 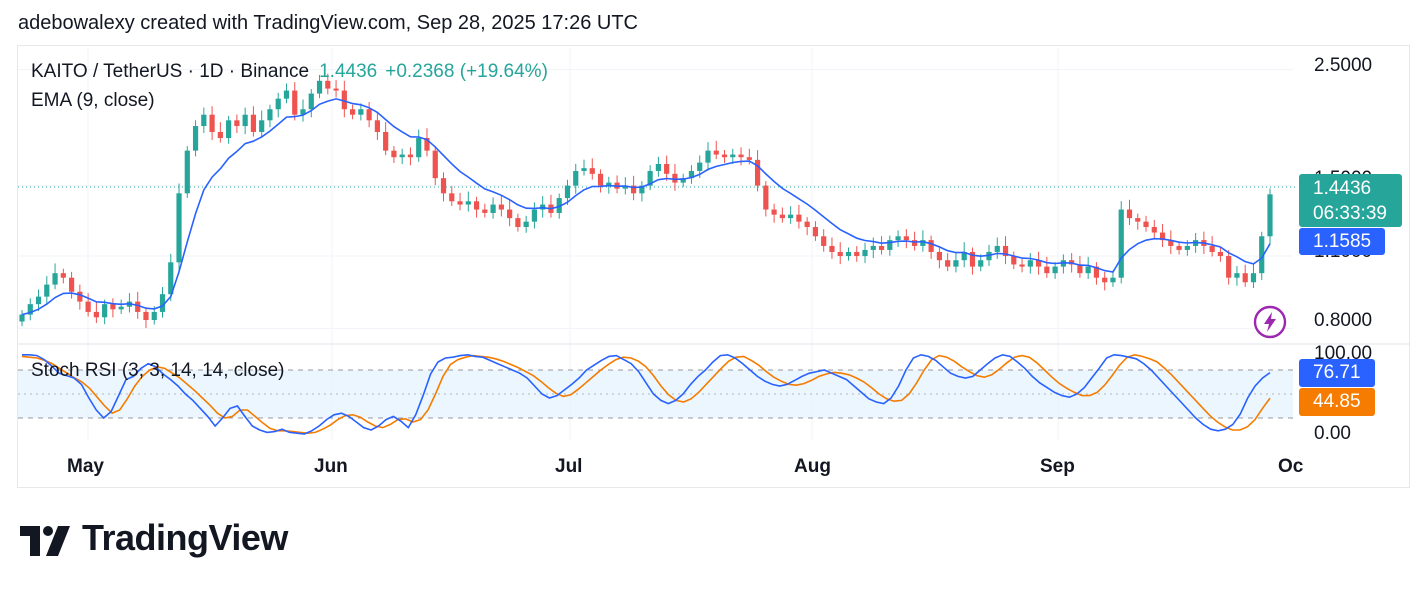 I want to click on x-tick-label: May, so click(x=85, y=466).